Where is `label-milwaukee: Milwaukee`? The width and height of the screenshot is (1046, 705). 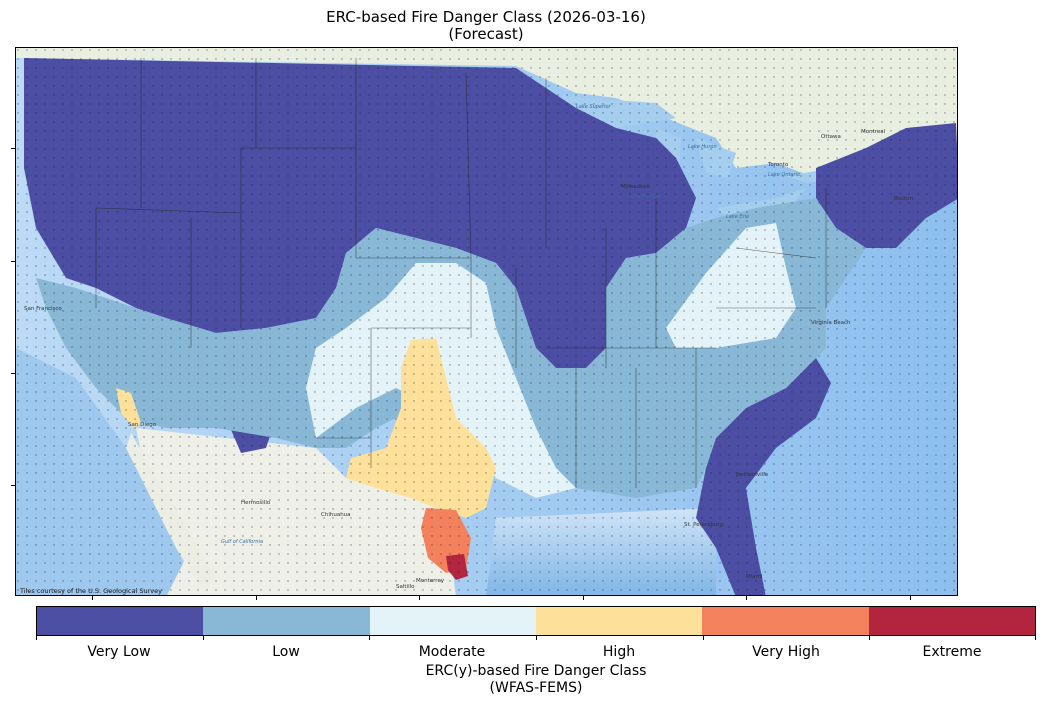 label-milwaukee: Milwaukee is located at coordinates (636, 187).